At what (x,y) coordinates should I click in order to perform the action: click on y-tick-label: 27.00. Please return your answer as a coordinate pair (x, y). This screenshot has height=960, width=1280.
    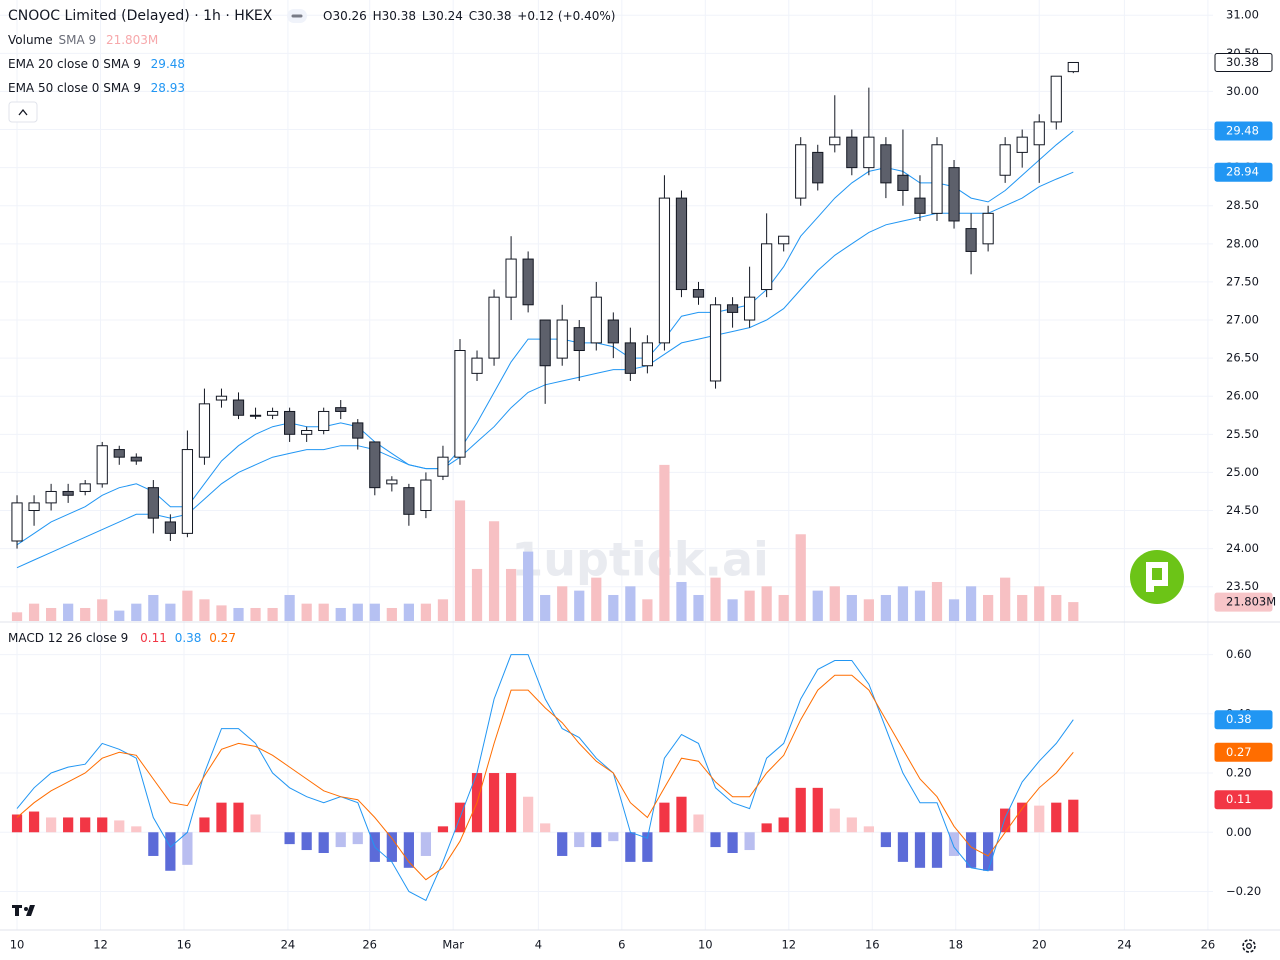
    Looking at the image, I should click on (1242, 320).